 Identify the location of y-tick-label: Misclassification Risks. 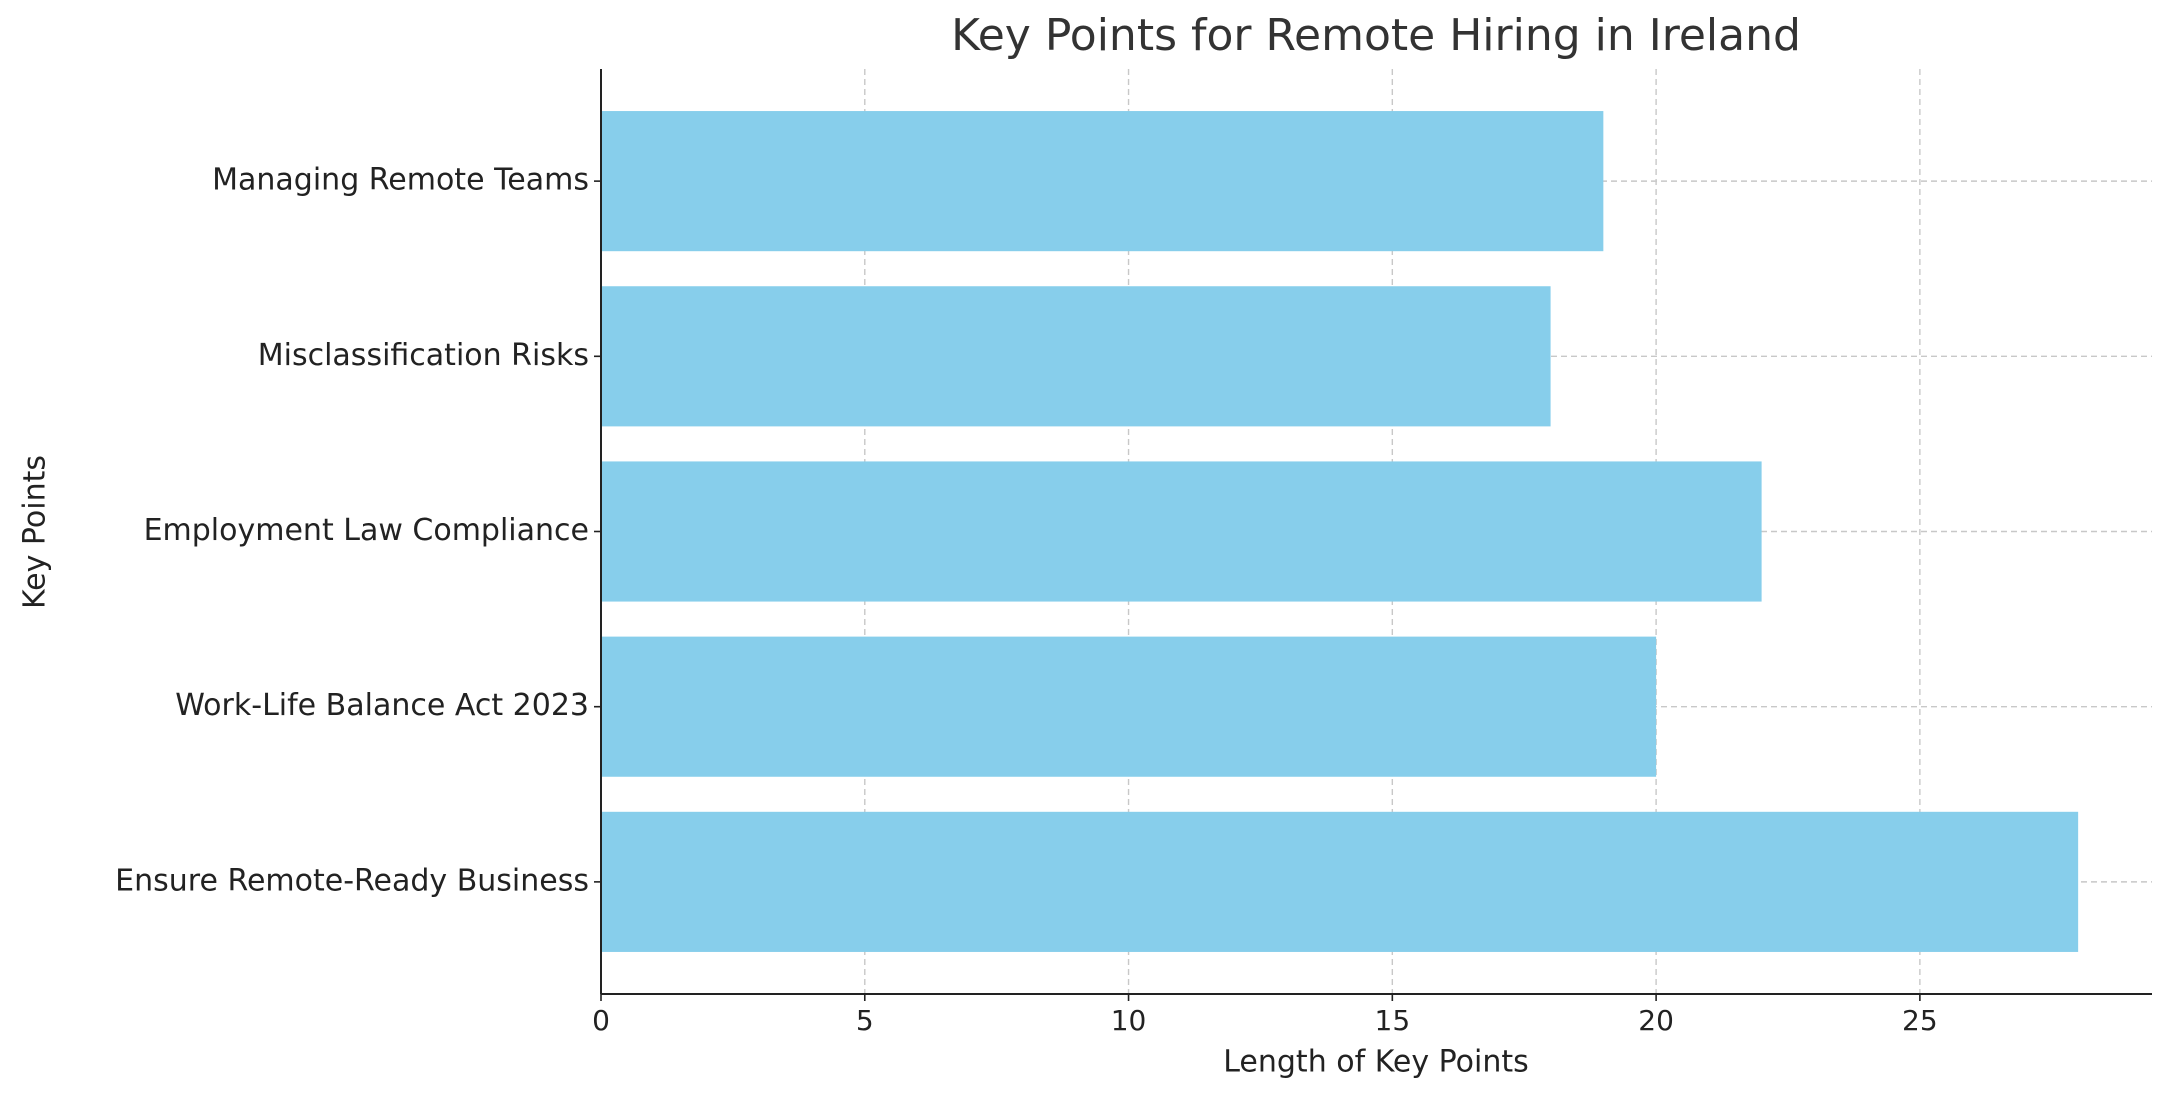
(423, 355).